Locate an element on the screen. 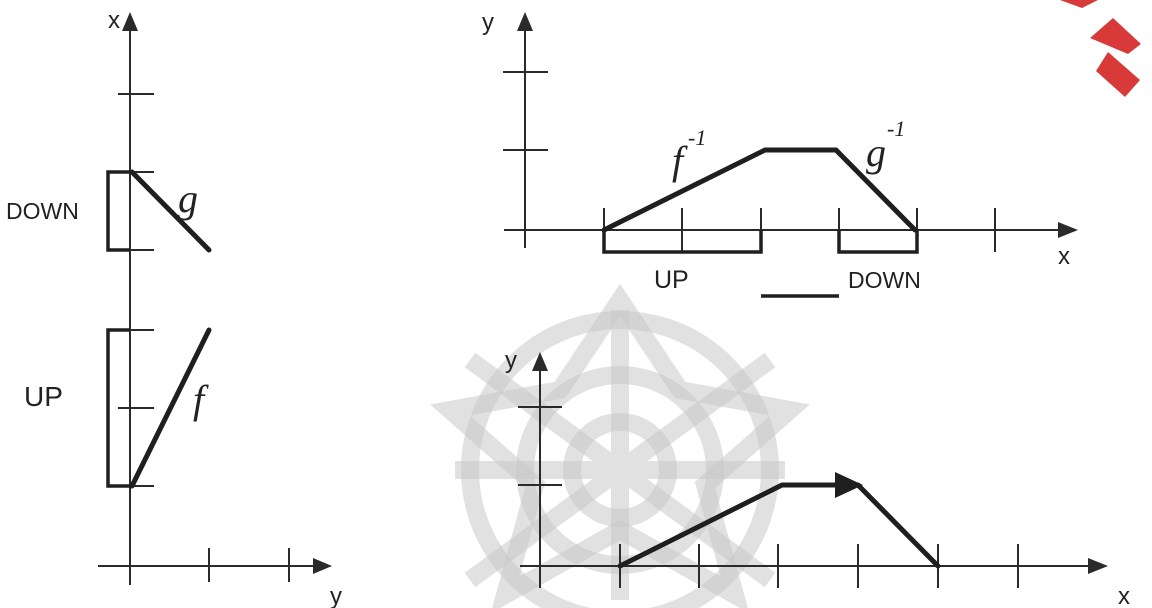 This screenshot has height=608, width=1152. bottom-right-vertical-axis-label: y is located at coordinates (511, 360).